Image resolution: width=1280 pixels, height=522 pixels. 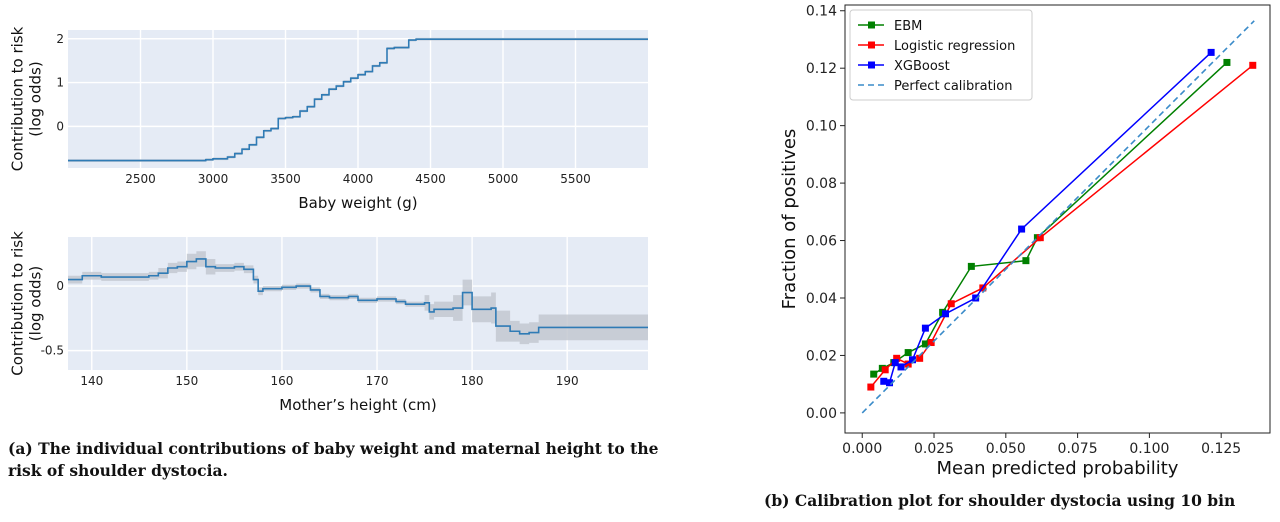 What do you see at coordinates (60, 83) in the screenshot?
I see `y-tick-label: 1` at bounding box center [60, 83].